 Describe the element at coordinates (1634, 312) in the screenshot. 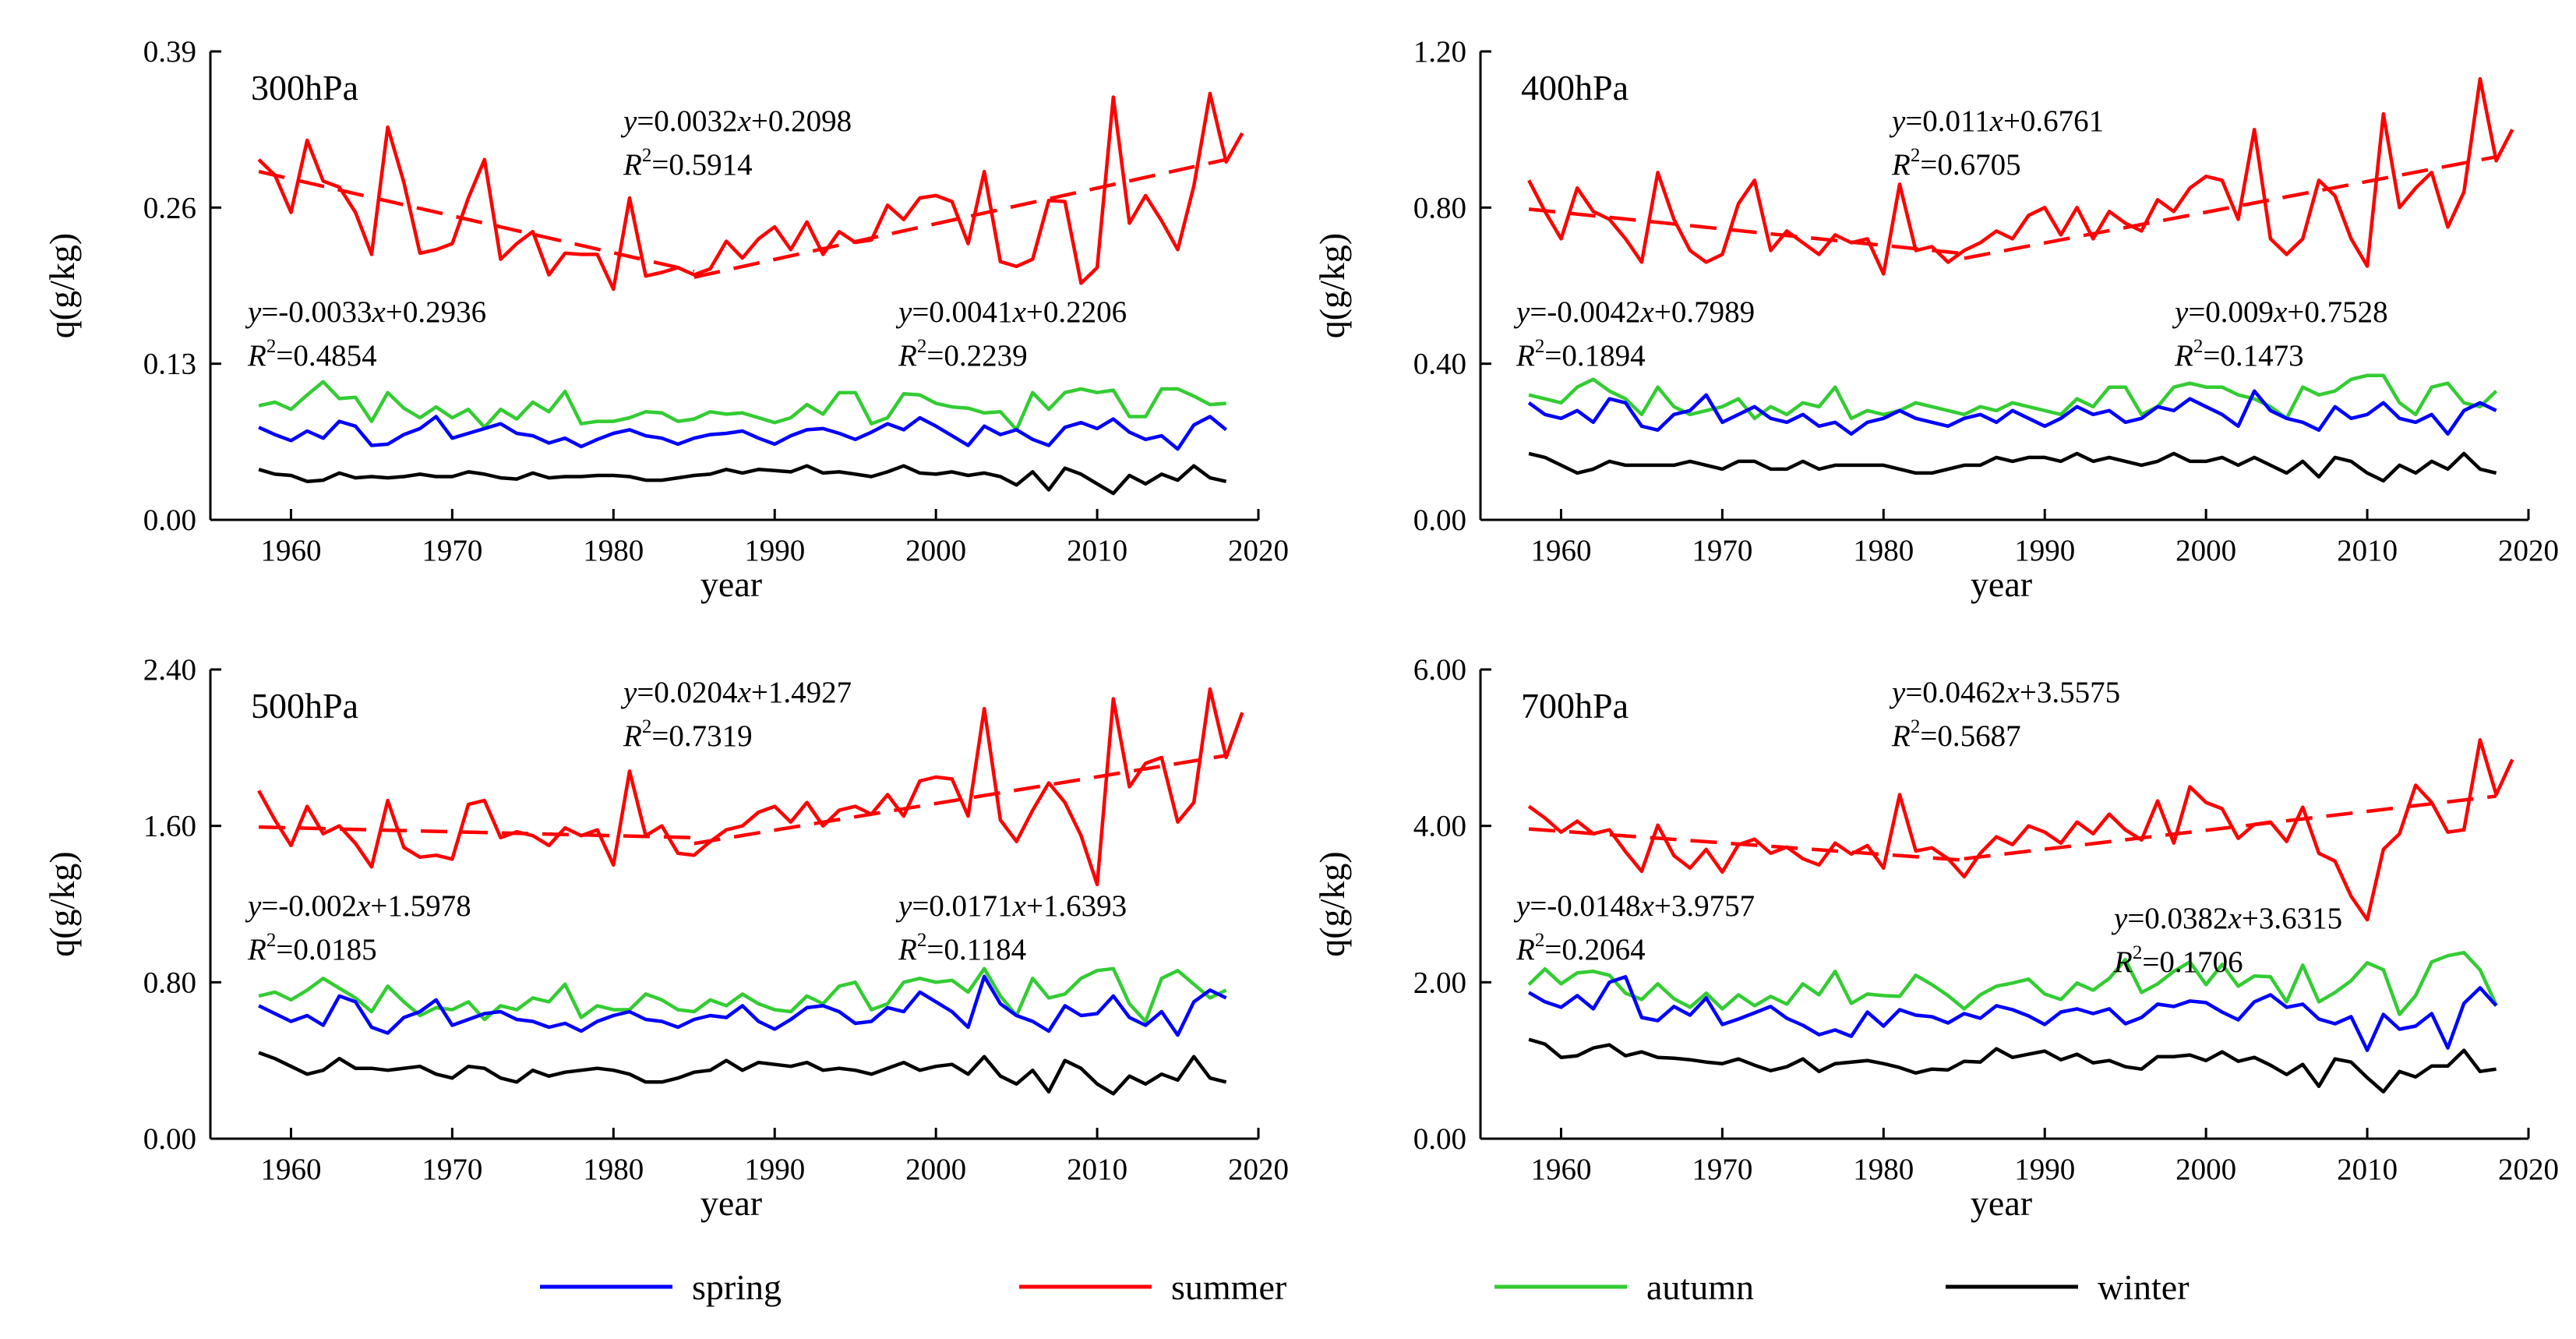

I see `regression-equation: y=-0.0042x+0.7989` at that location.